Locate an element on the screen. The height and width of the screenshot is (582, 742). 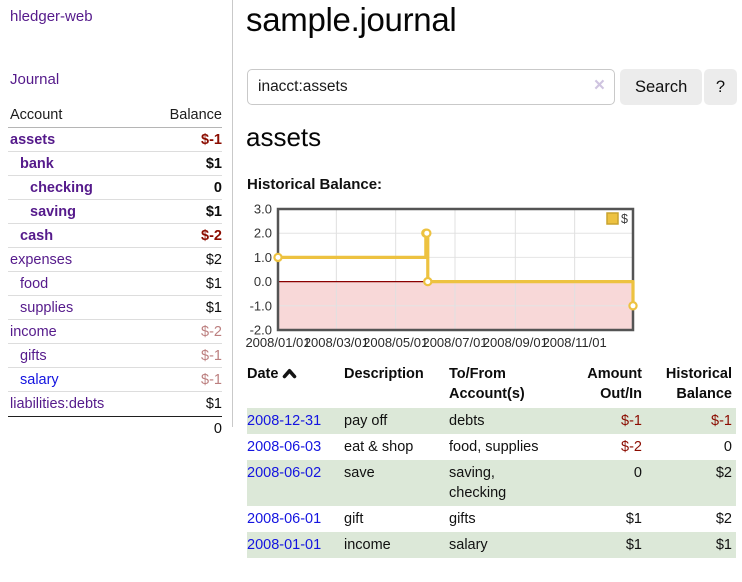
cell-accounts: saving, checking is located at coordinates (478, 483).